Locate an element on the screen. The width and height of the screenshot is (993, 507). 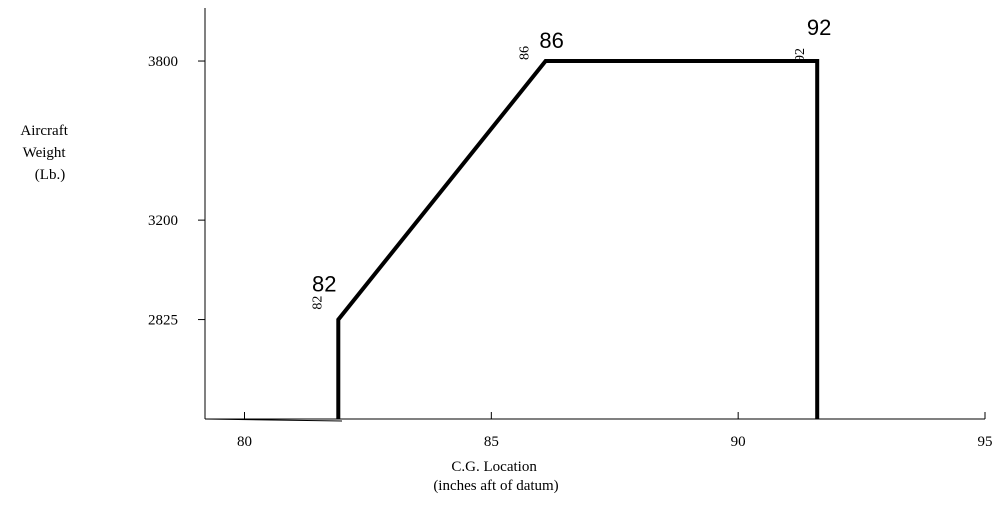
baseline-stub is located at coordinates (273, 420).